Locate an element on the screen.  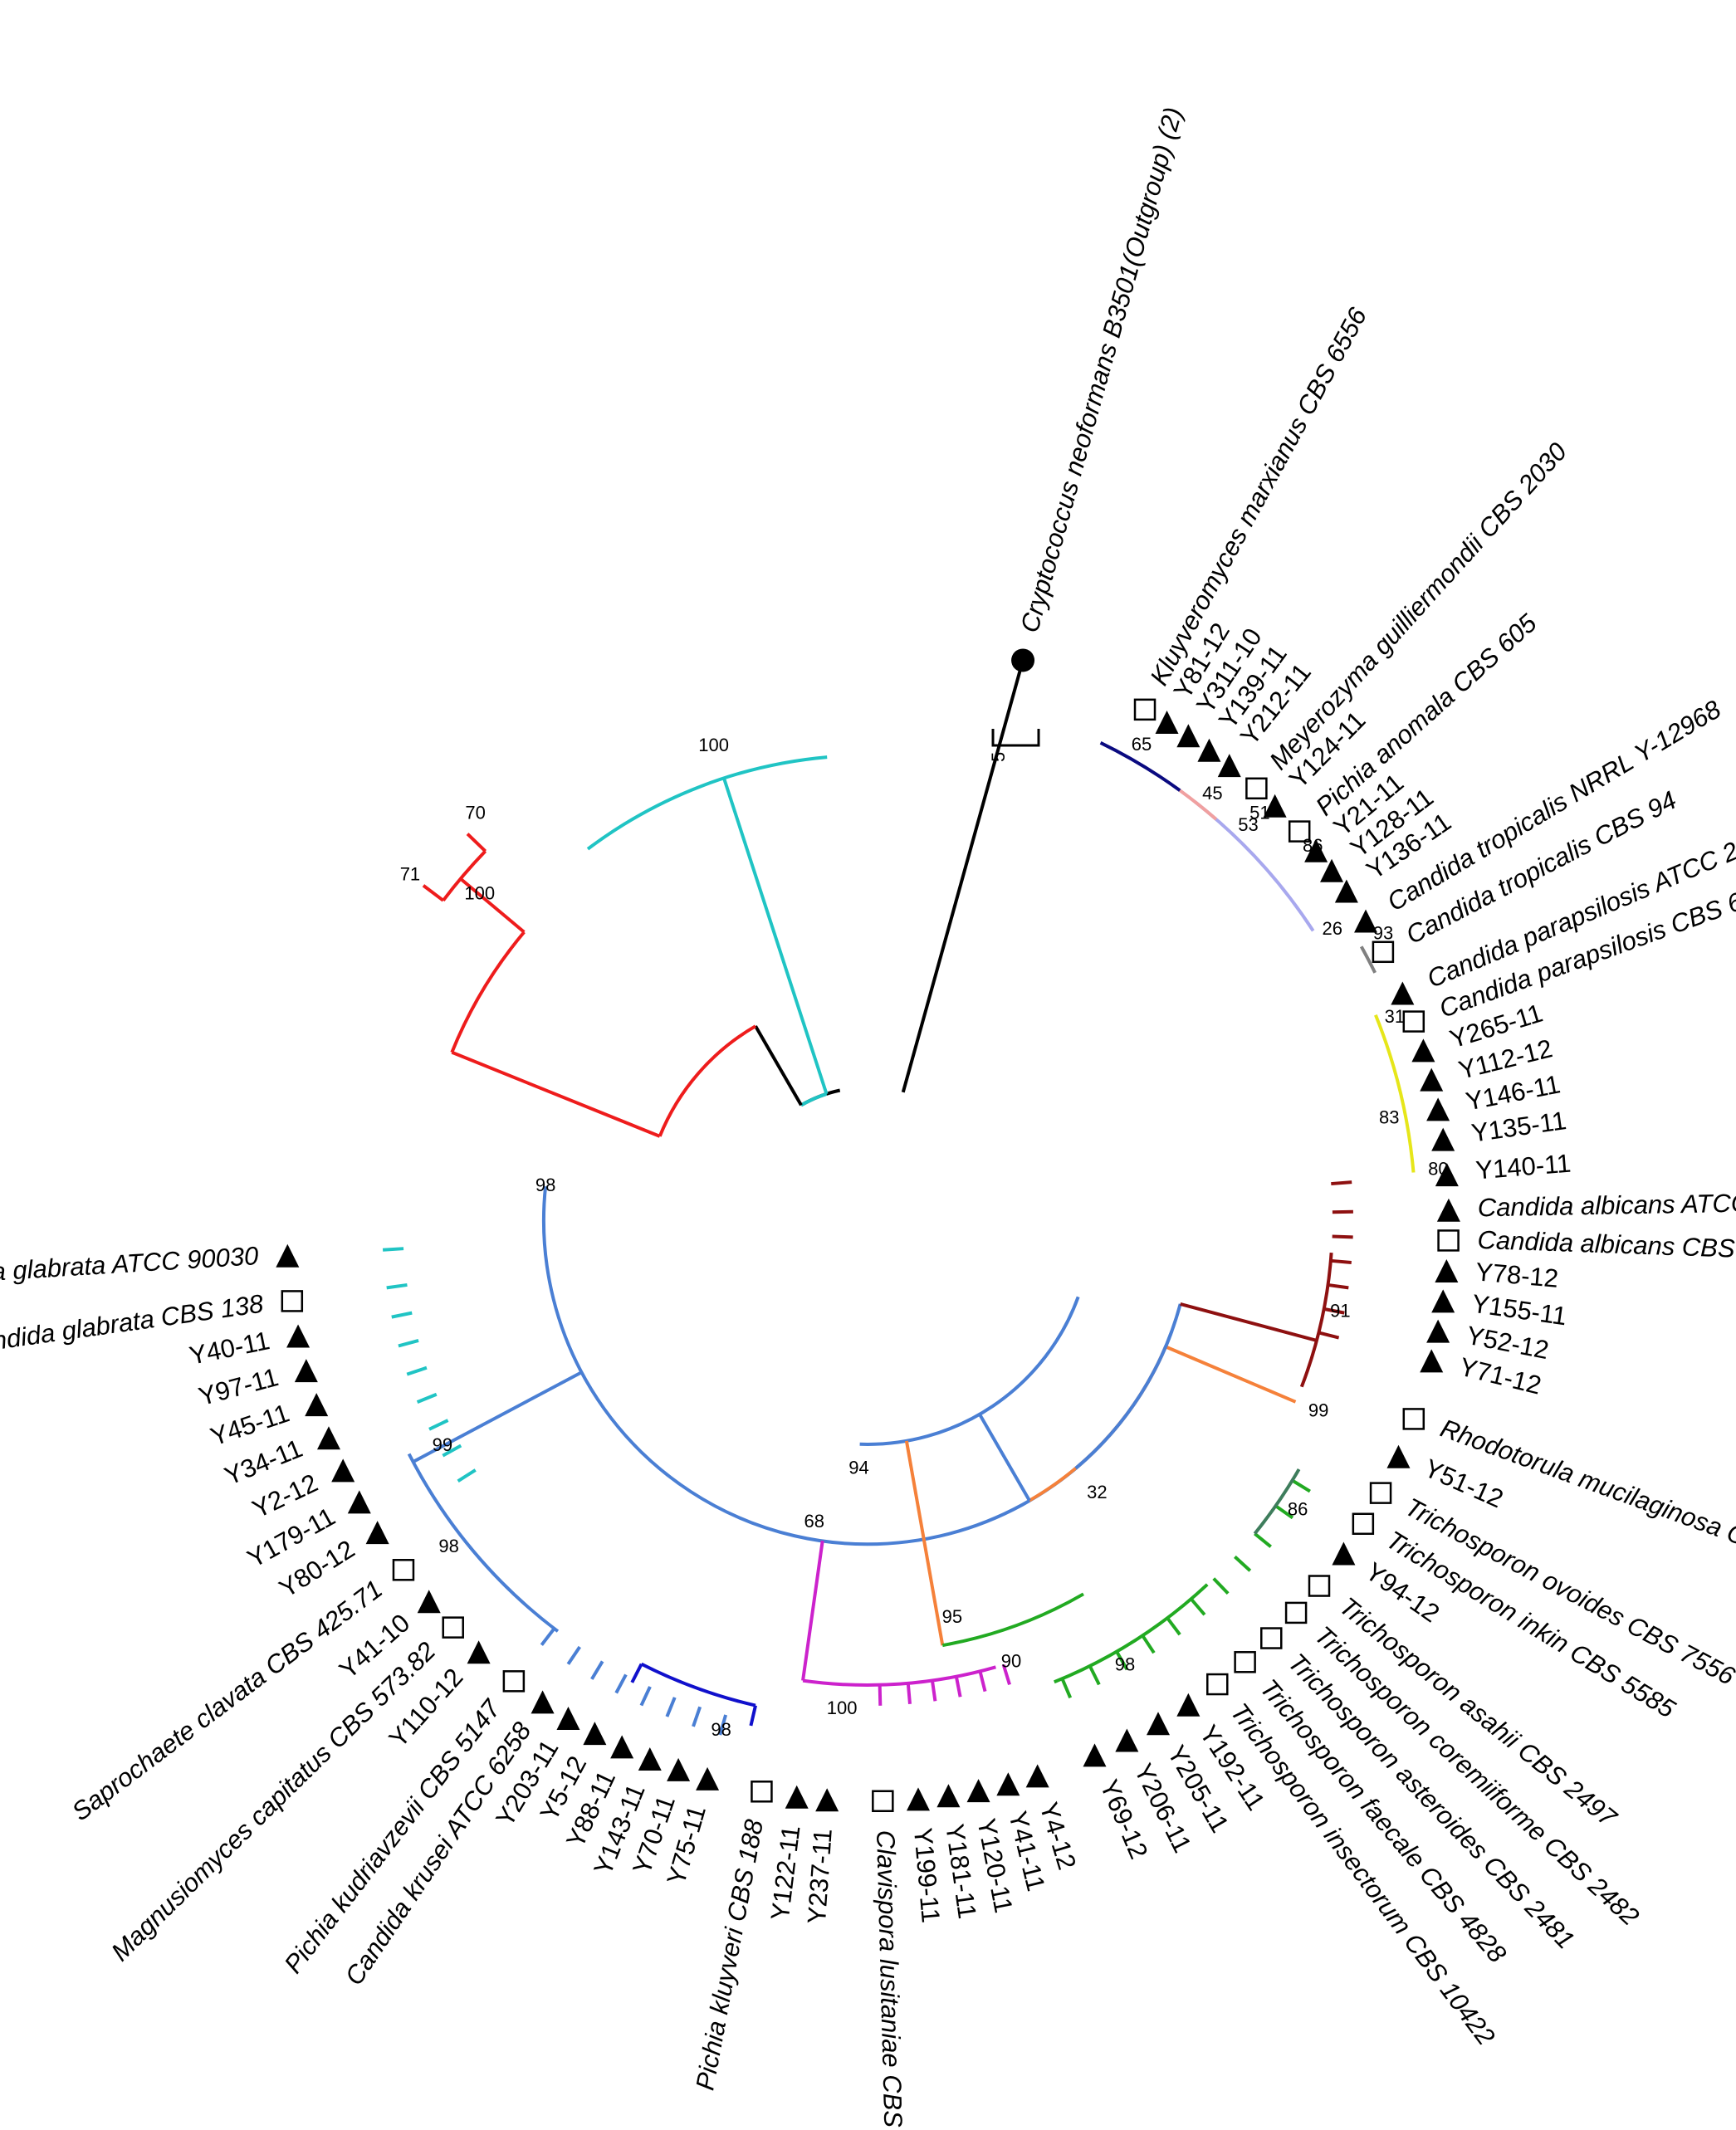
magnus-upper is located at coordinates (488, 992).